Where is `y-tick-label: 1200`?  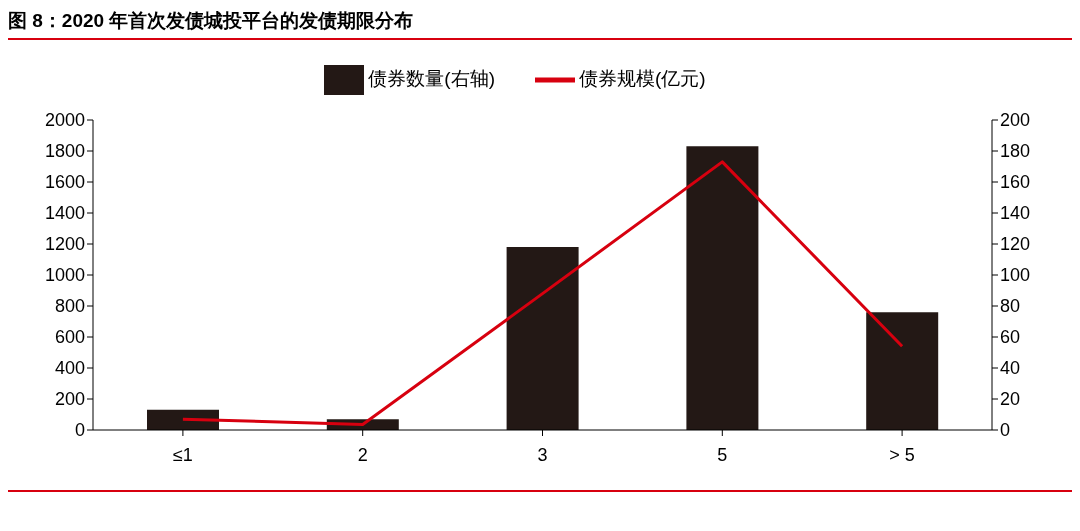 y-tick-label: 1200 is located at coordinates (64, 244).